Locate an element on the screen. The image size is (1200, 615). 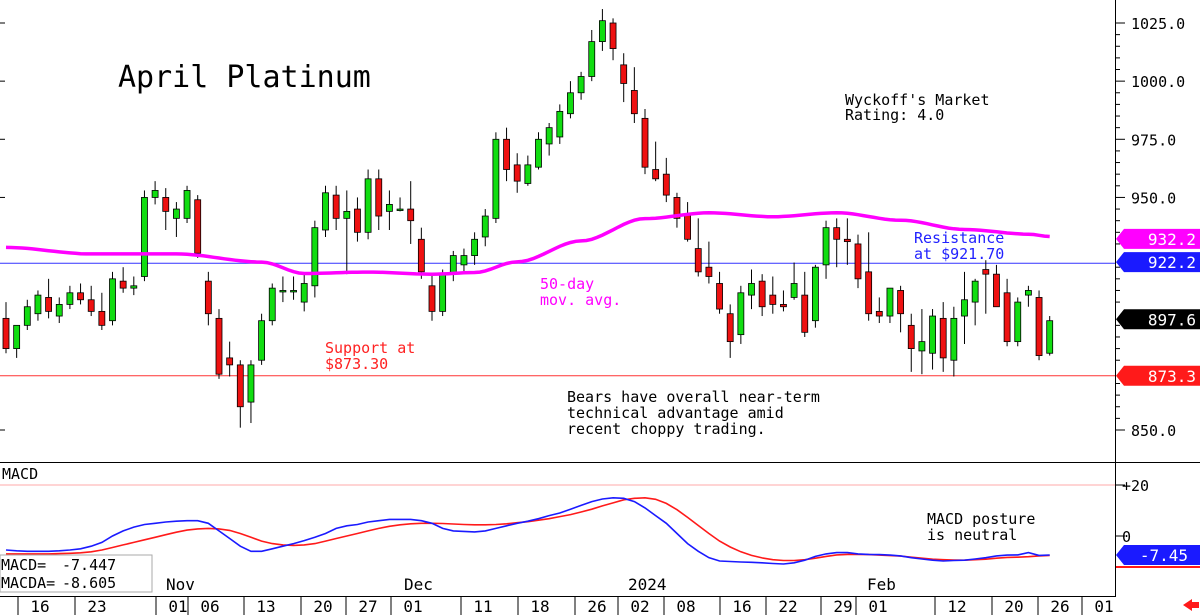
price-tags: 932.2 922.2 897.6 873.3 is located at coordinates (1158, 307).